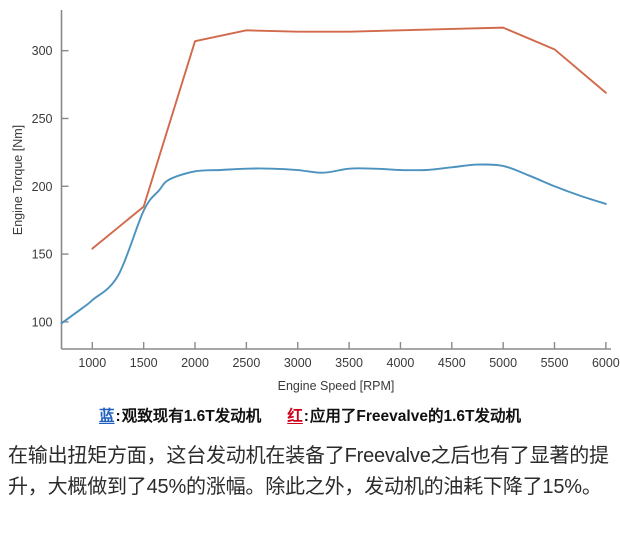 The width and height of the screenshot is (620, 541). Describe the element at coordinates (42, 51) in the screenshot. I see `y-tick-label: 300` at that location.